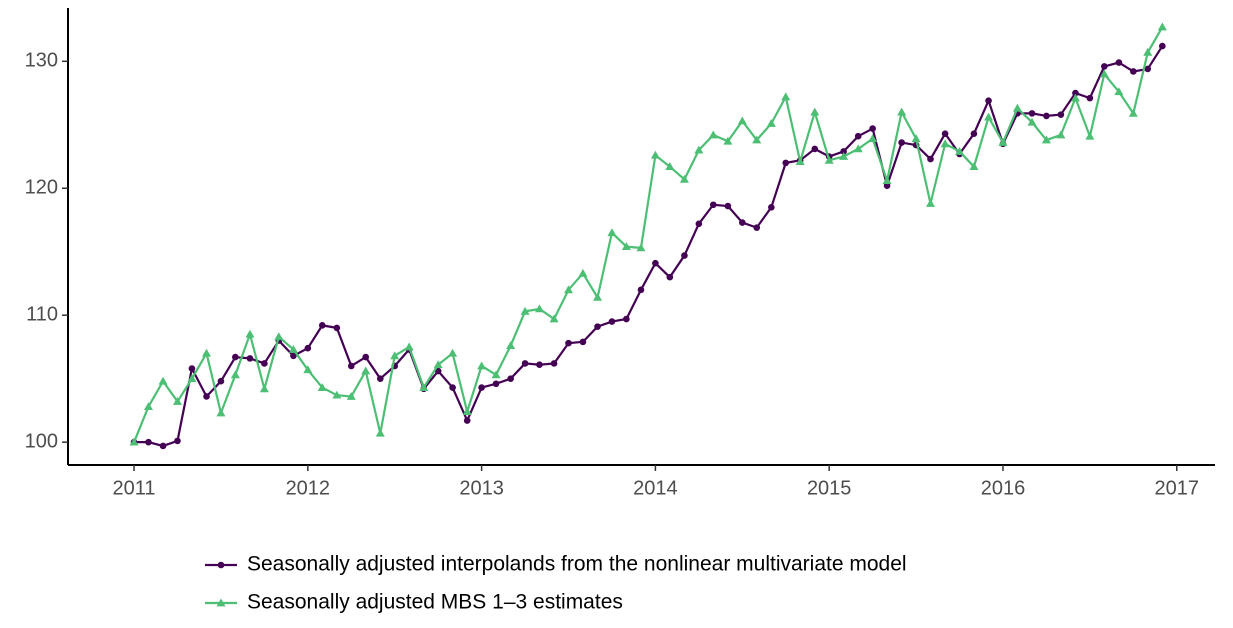 The height and width of the screenshot is (628, 1233). I want to click on x-tick-label: 2017, so click(1177, 488).